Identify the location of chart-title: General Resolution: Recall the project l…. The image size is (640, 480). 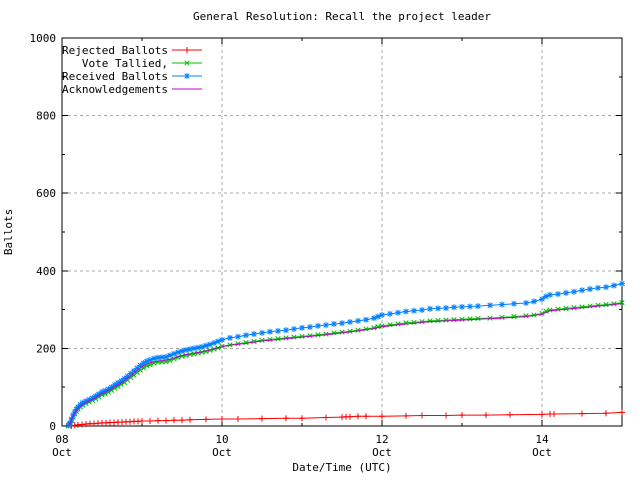
(342, 16).